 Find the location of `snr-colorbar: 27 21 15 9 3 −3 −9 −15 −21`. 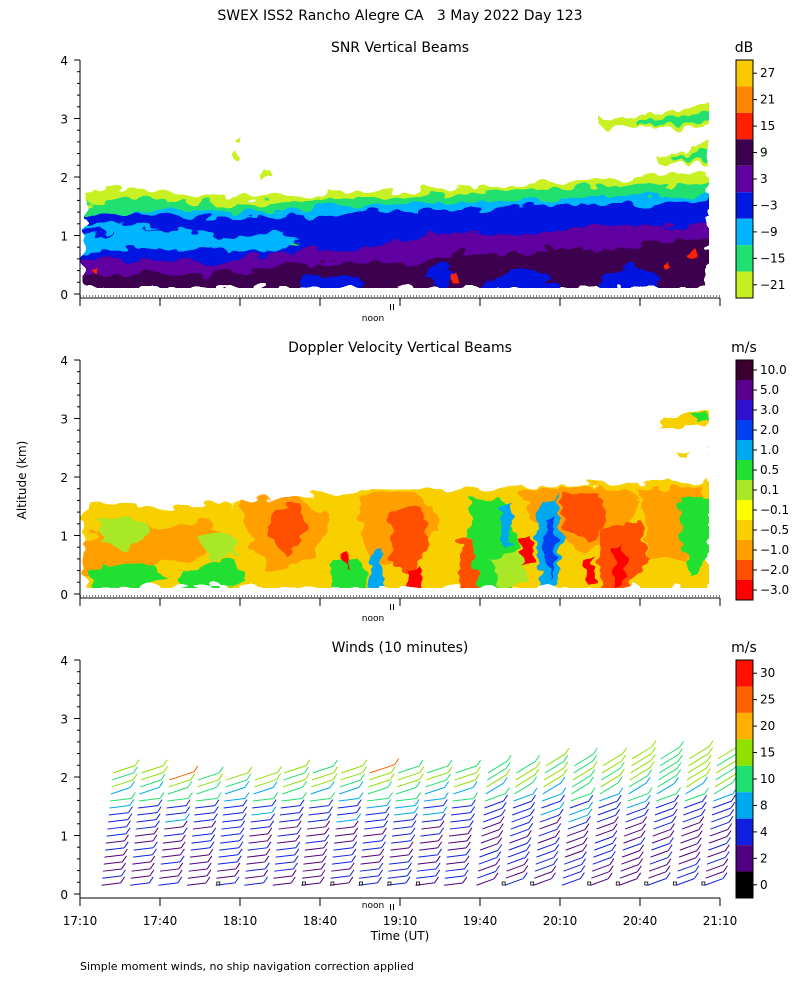

snr-colorbar: 27 21 15 9 3 −3 −9 −15 −21 is located at coordinates (760, 179).